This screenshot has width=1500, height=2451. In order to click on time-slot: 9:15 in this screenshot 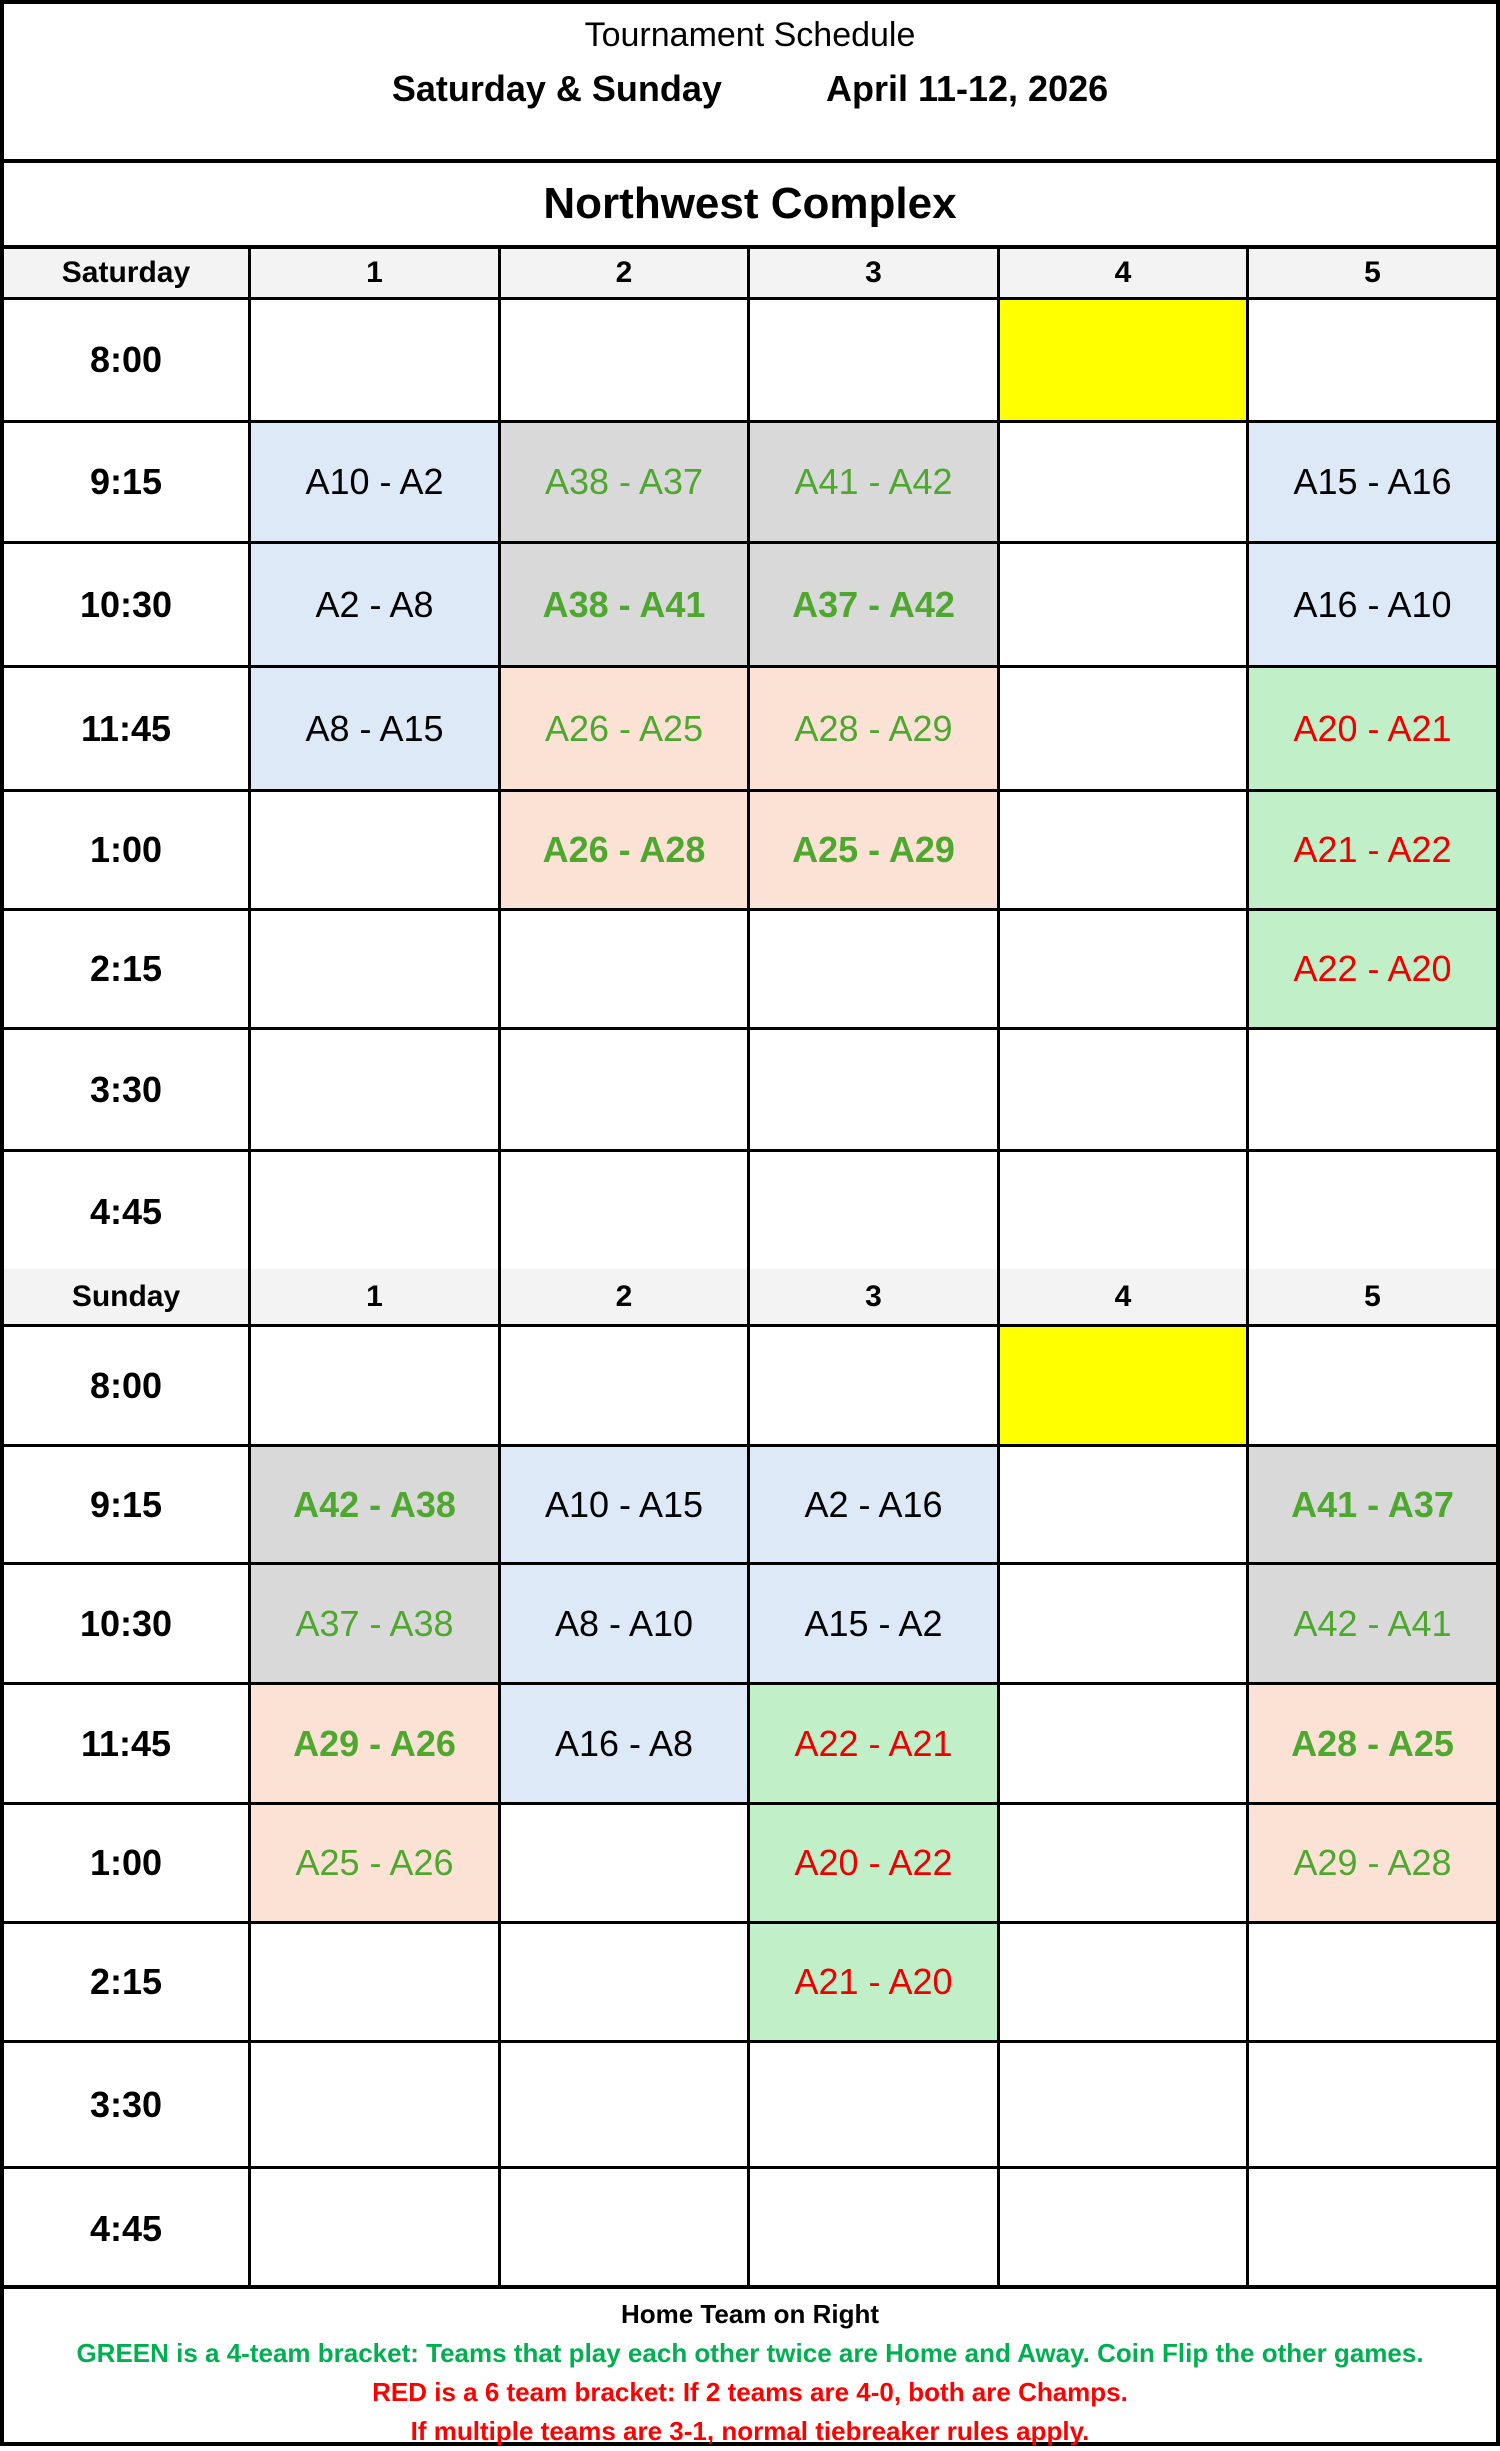, I will do `click(127, 1506)`.